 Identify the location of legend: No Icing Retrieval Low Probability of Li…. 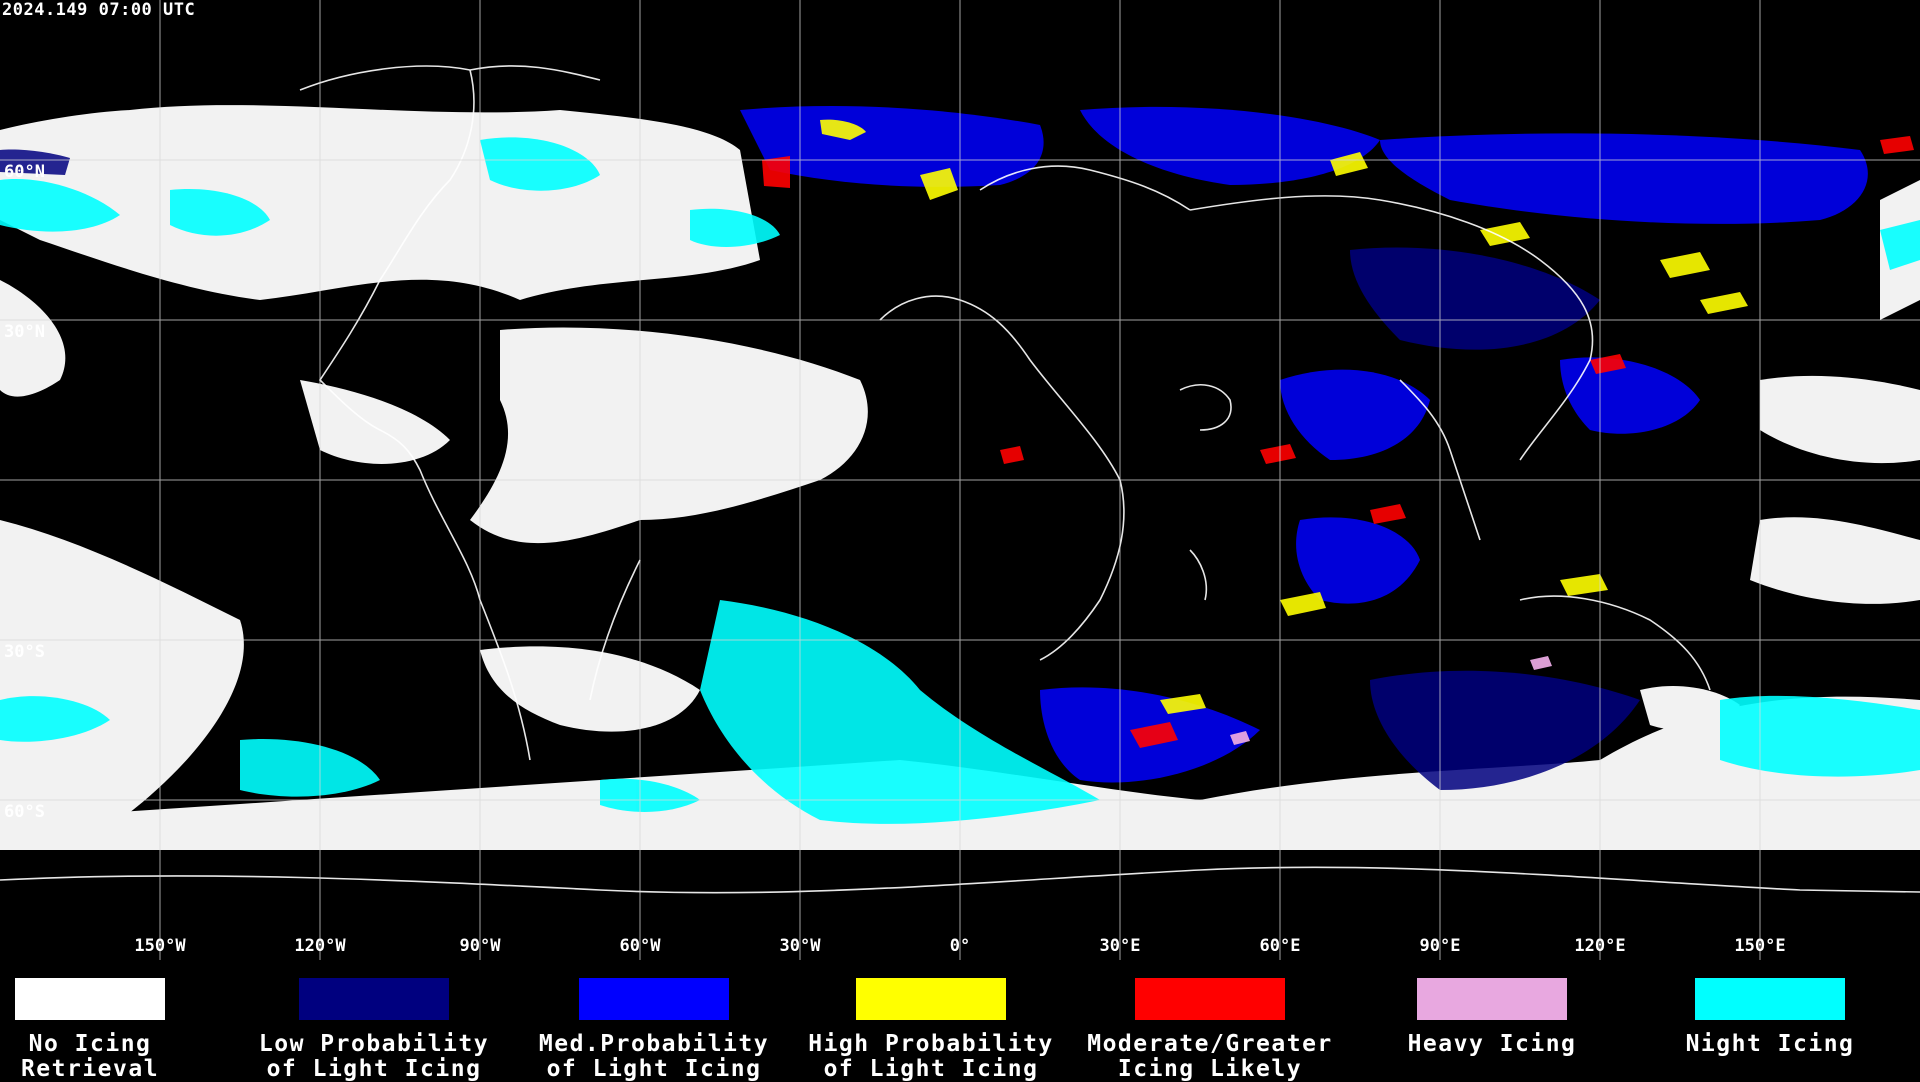
(960, 1021).